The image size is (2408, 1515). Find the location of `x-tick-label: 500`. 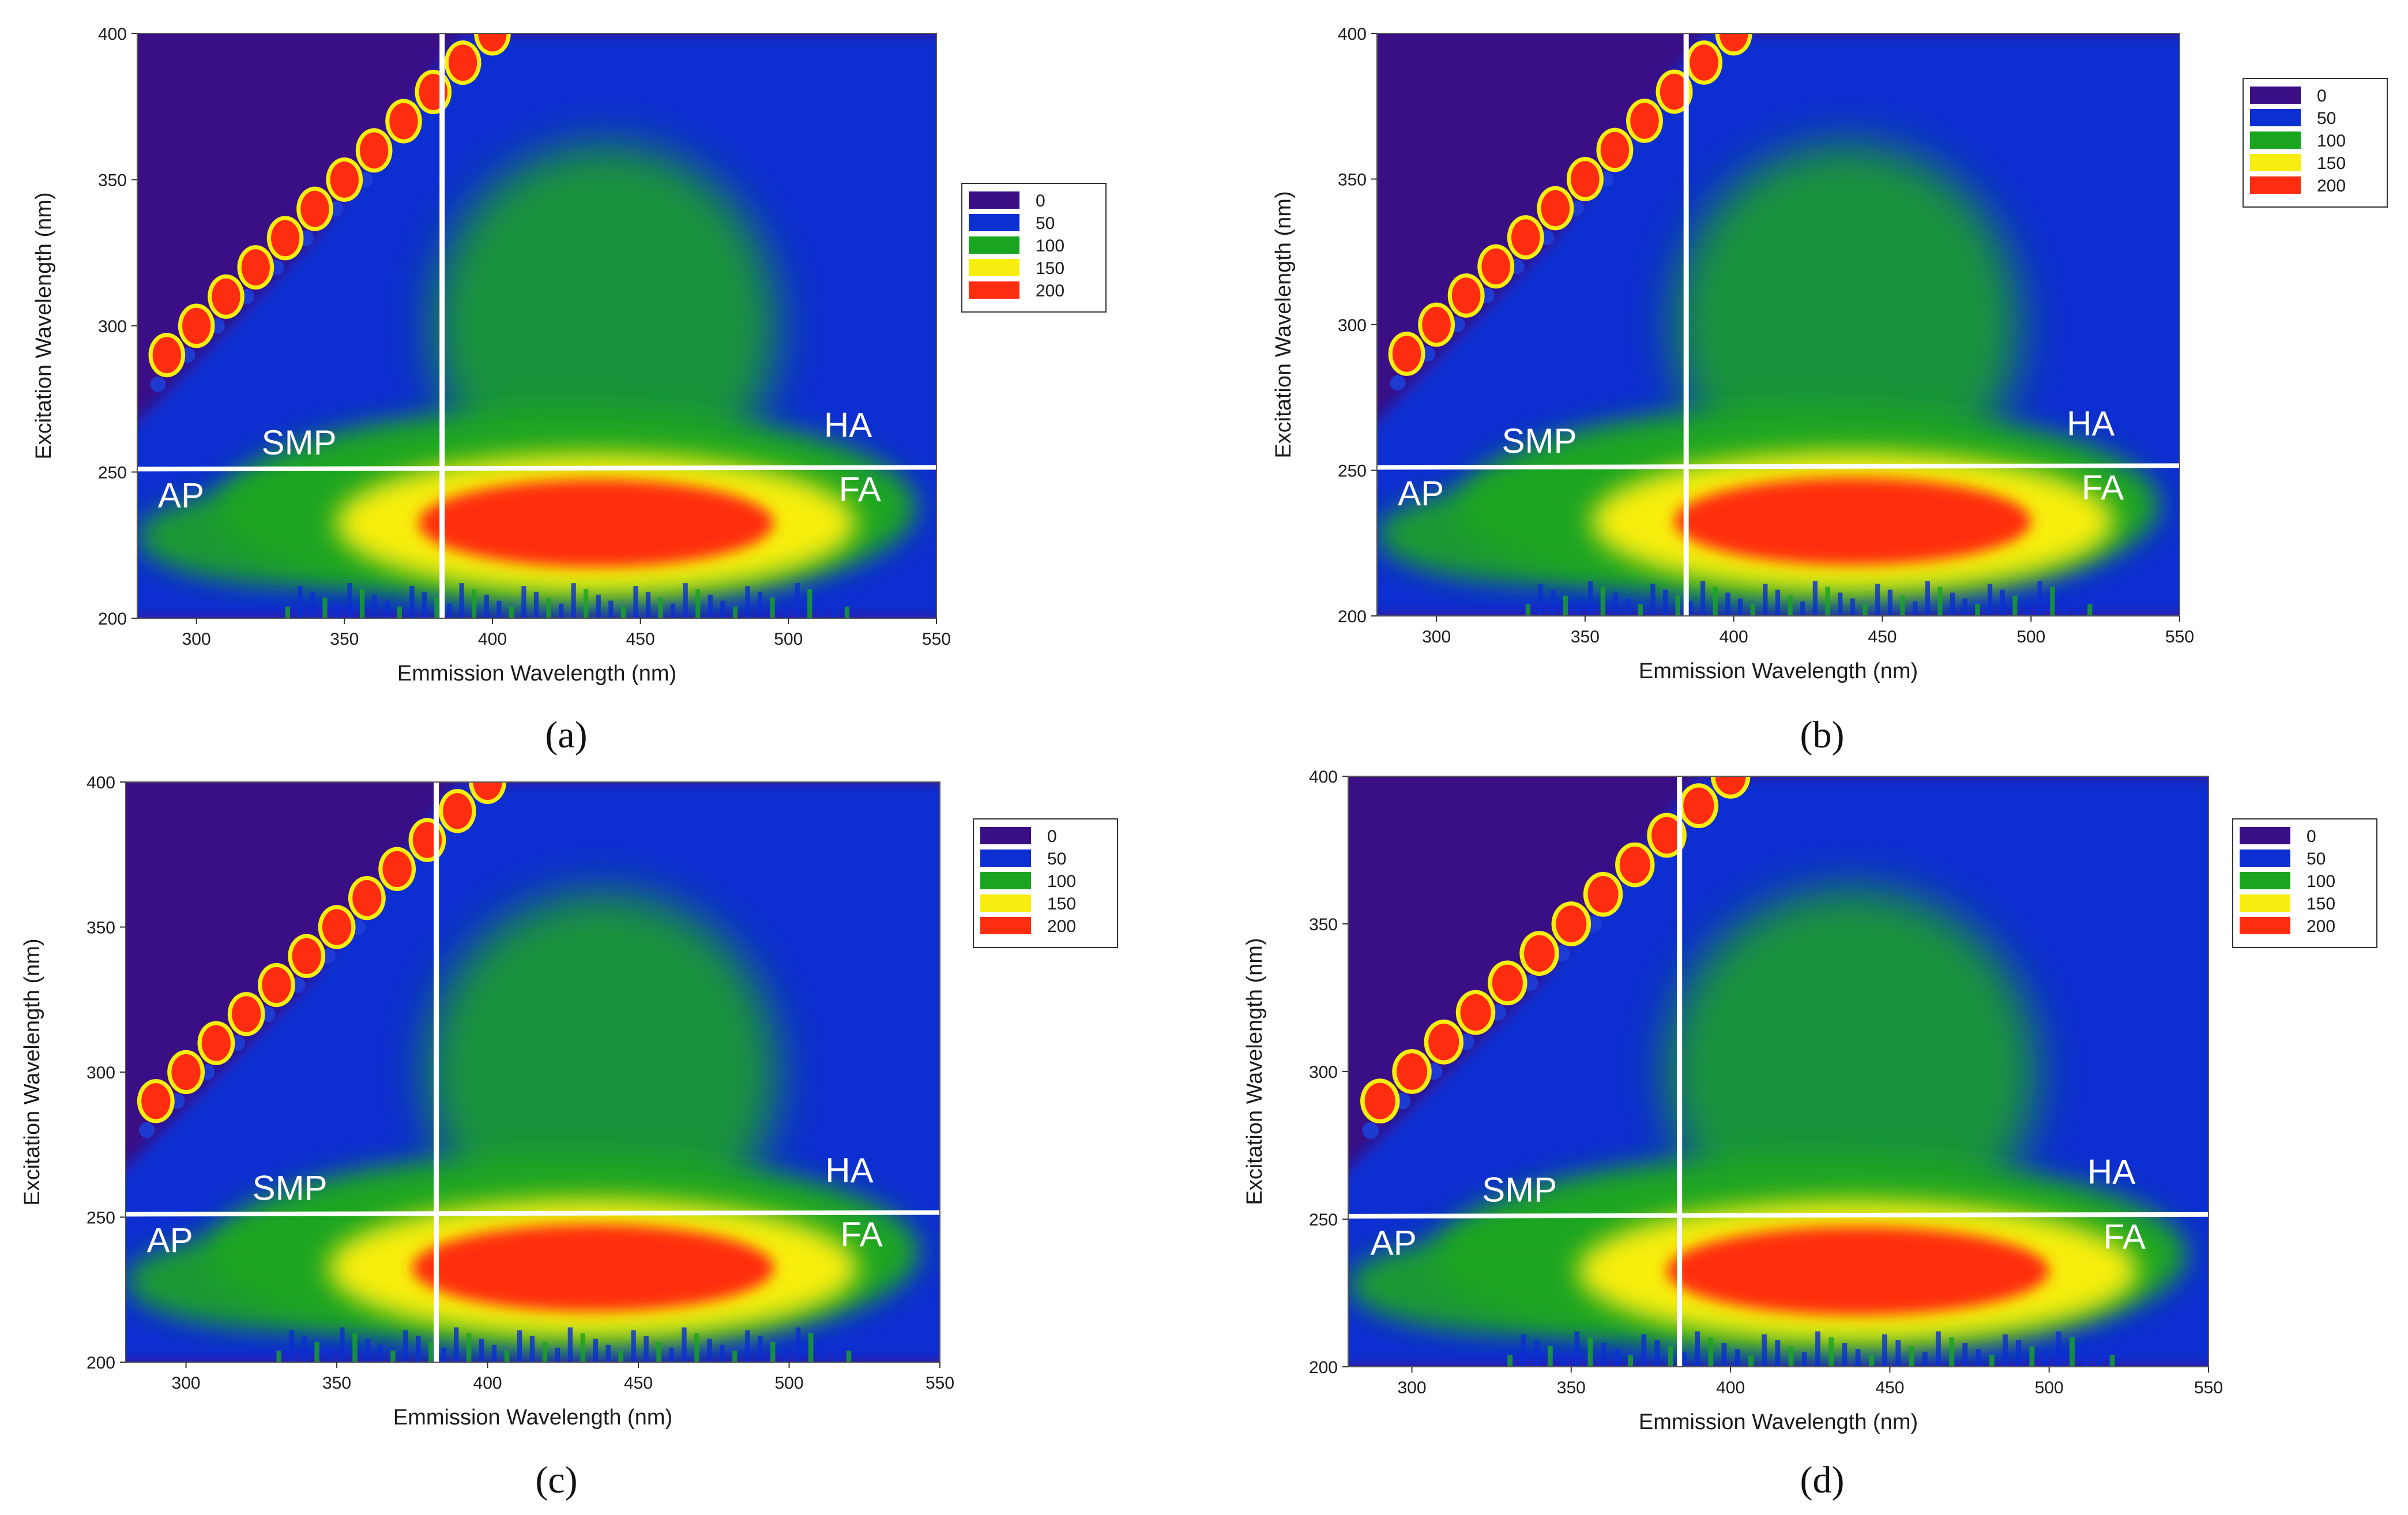

x-tick-label: 500 is located at coordinates (2030, 636).